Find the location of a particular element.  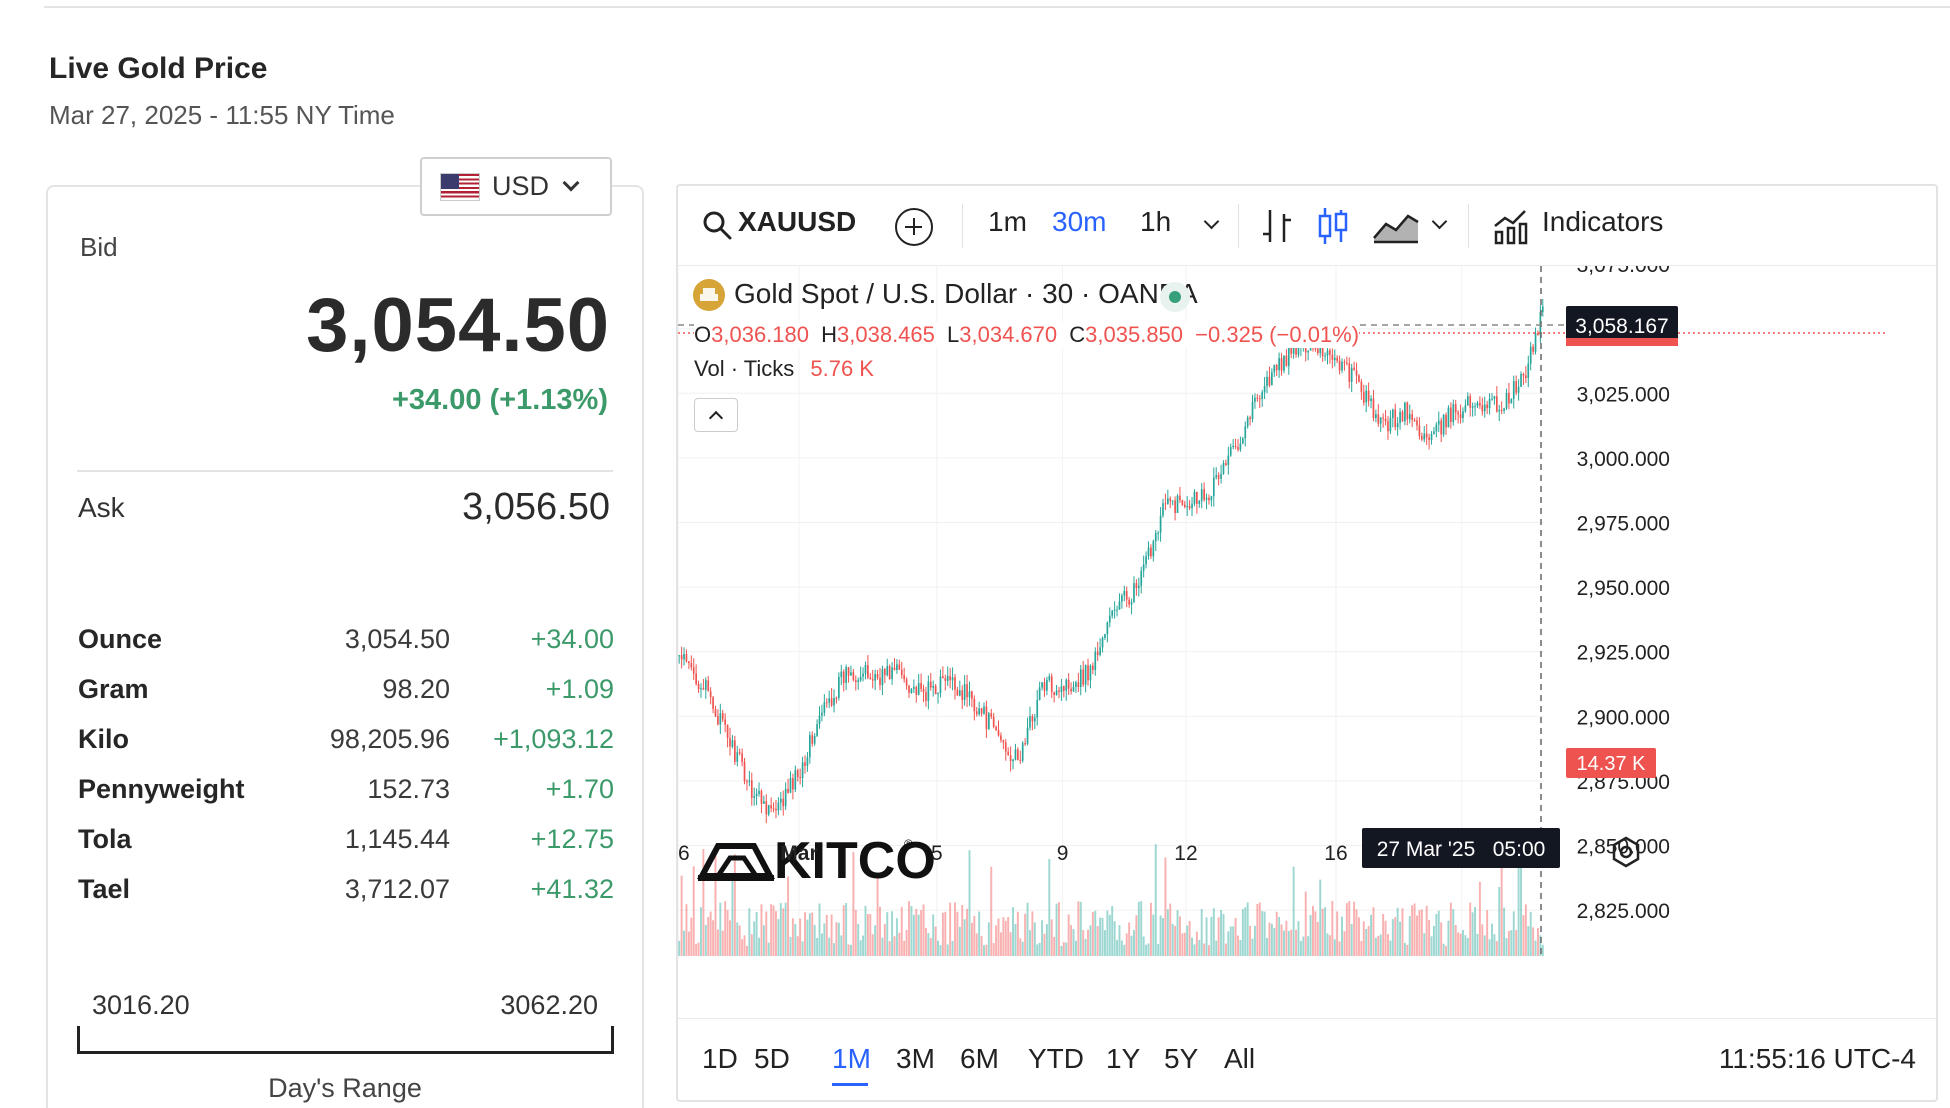

compare-symbol-button is located at coordinates (914, 227).